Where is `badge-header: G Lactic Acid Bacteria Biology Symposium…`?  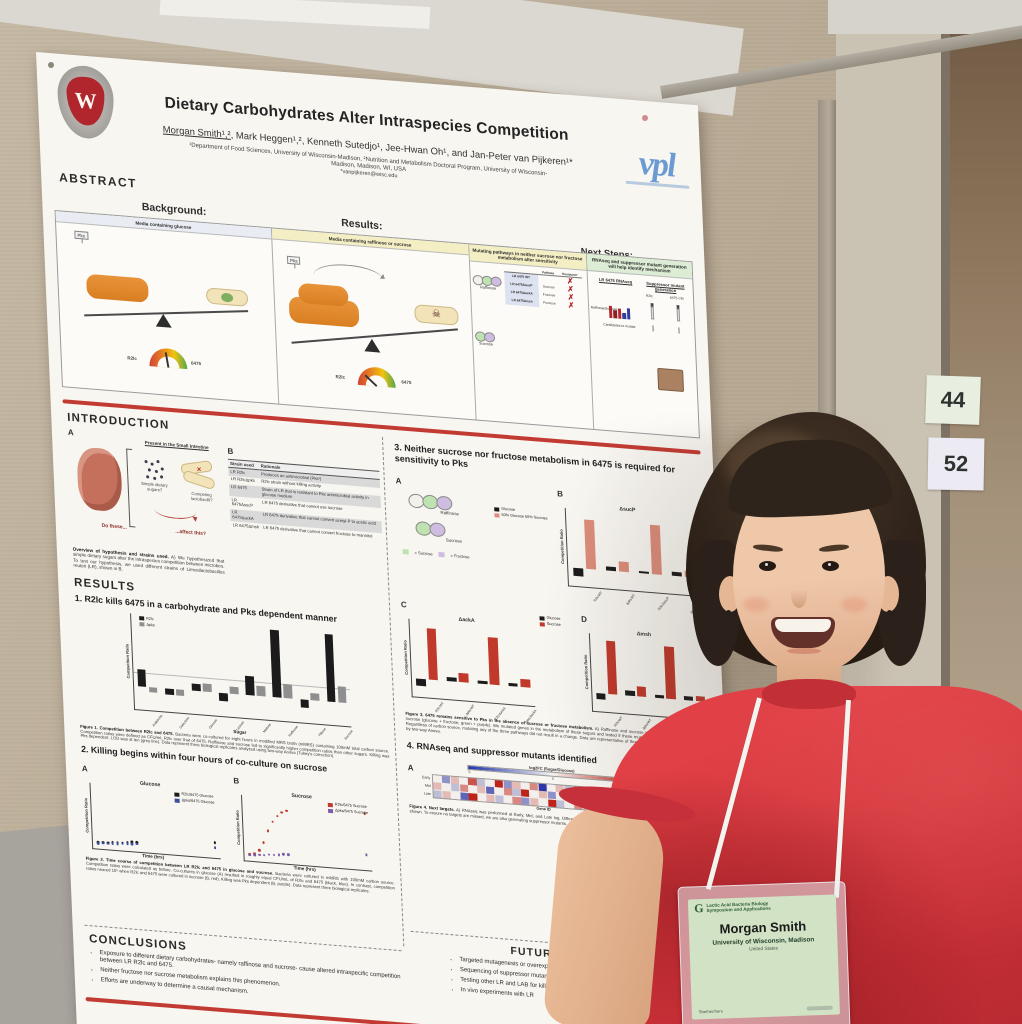 badge-header: G Lactic Acid Bacteria Biology Symposium… is located at coordinates (761, 907).